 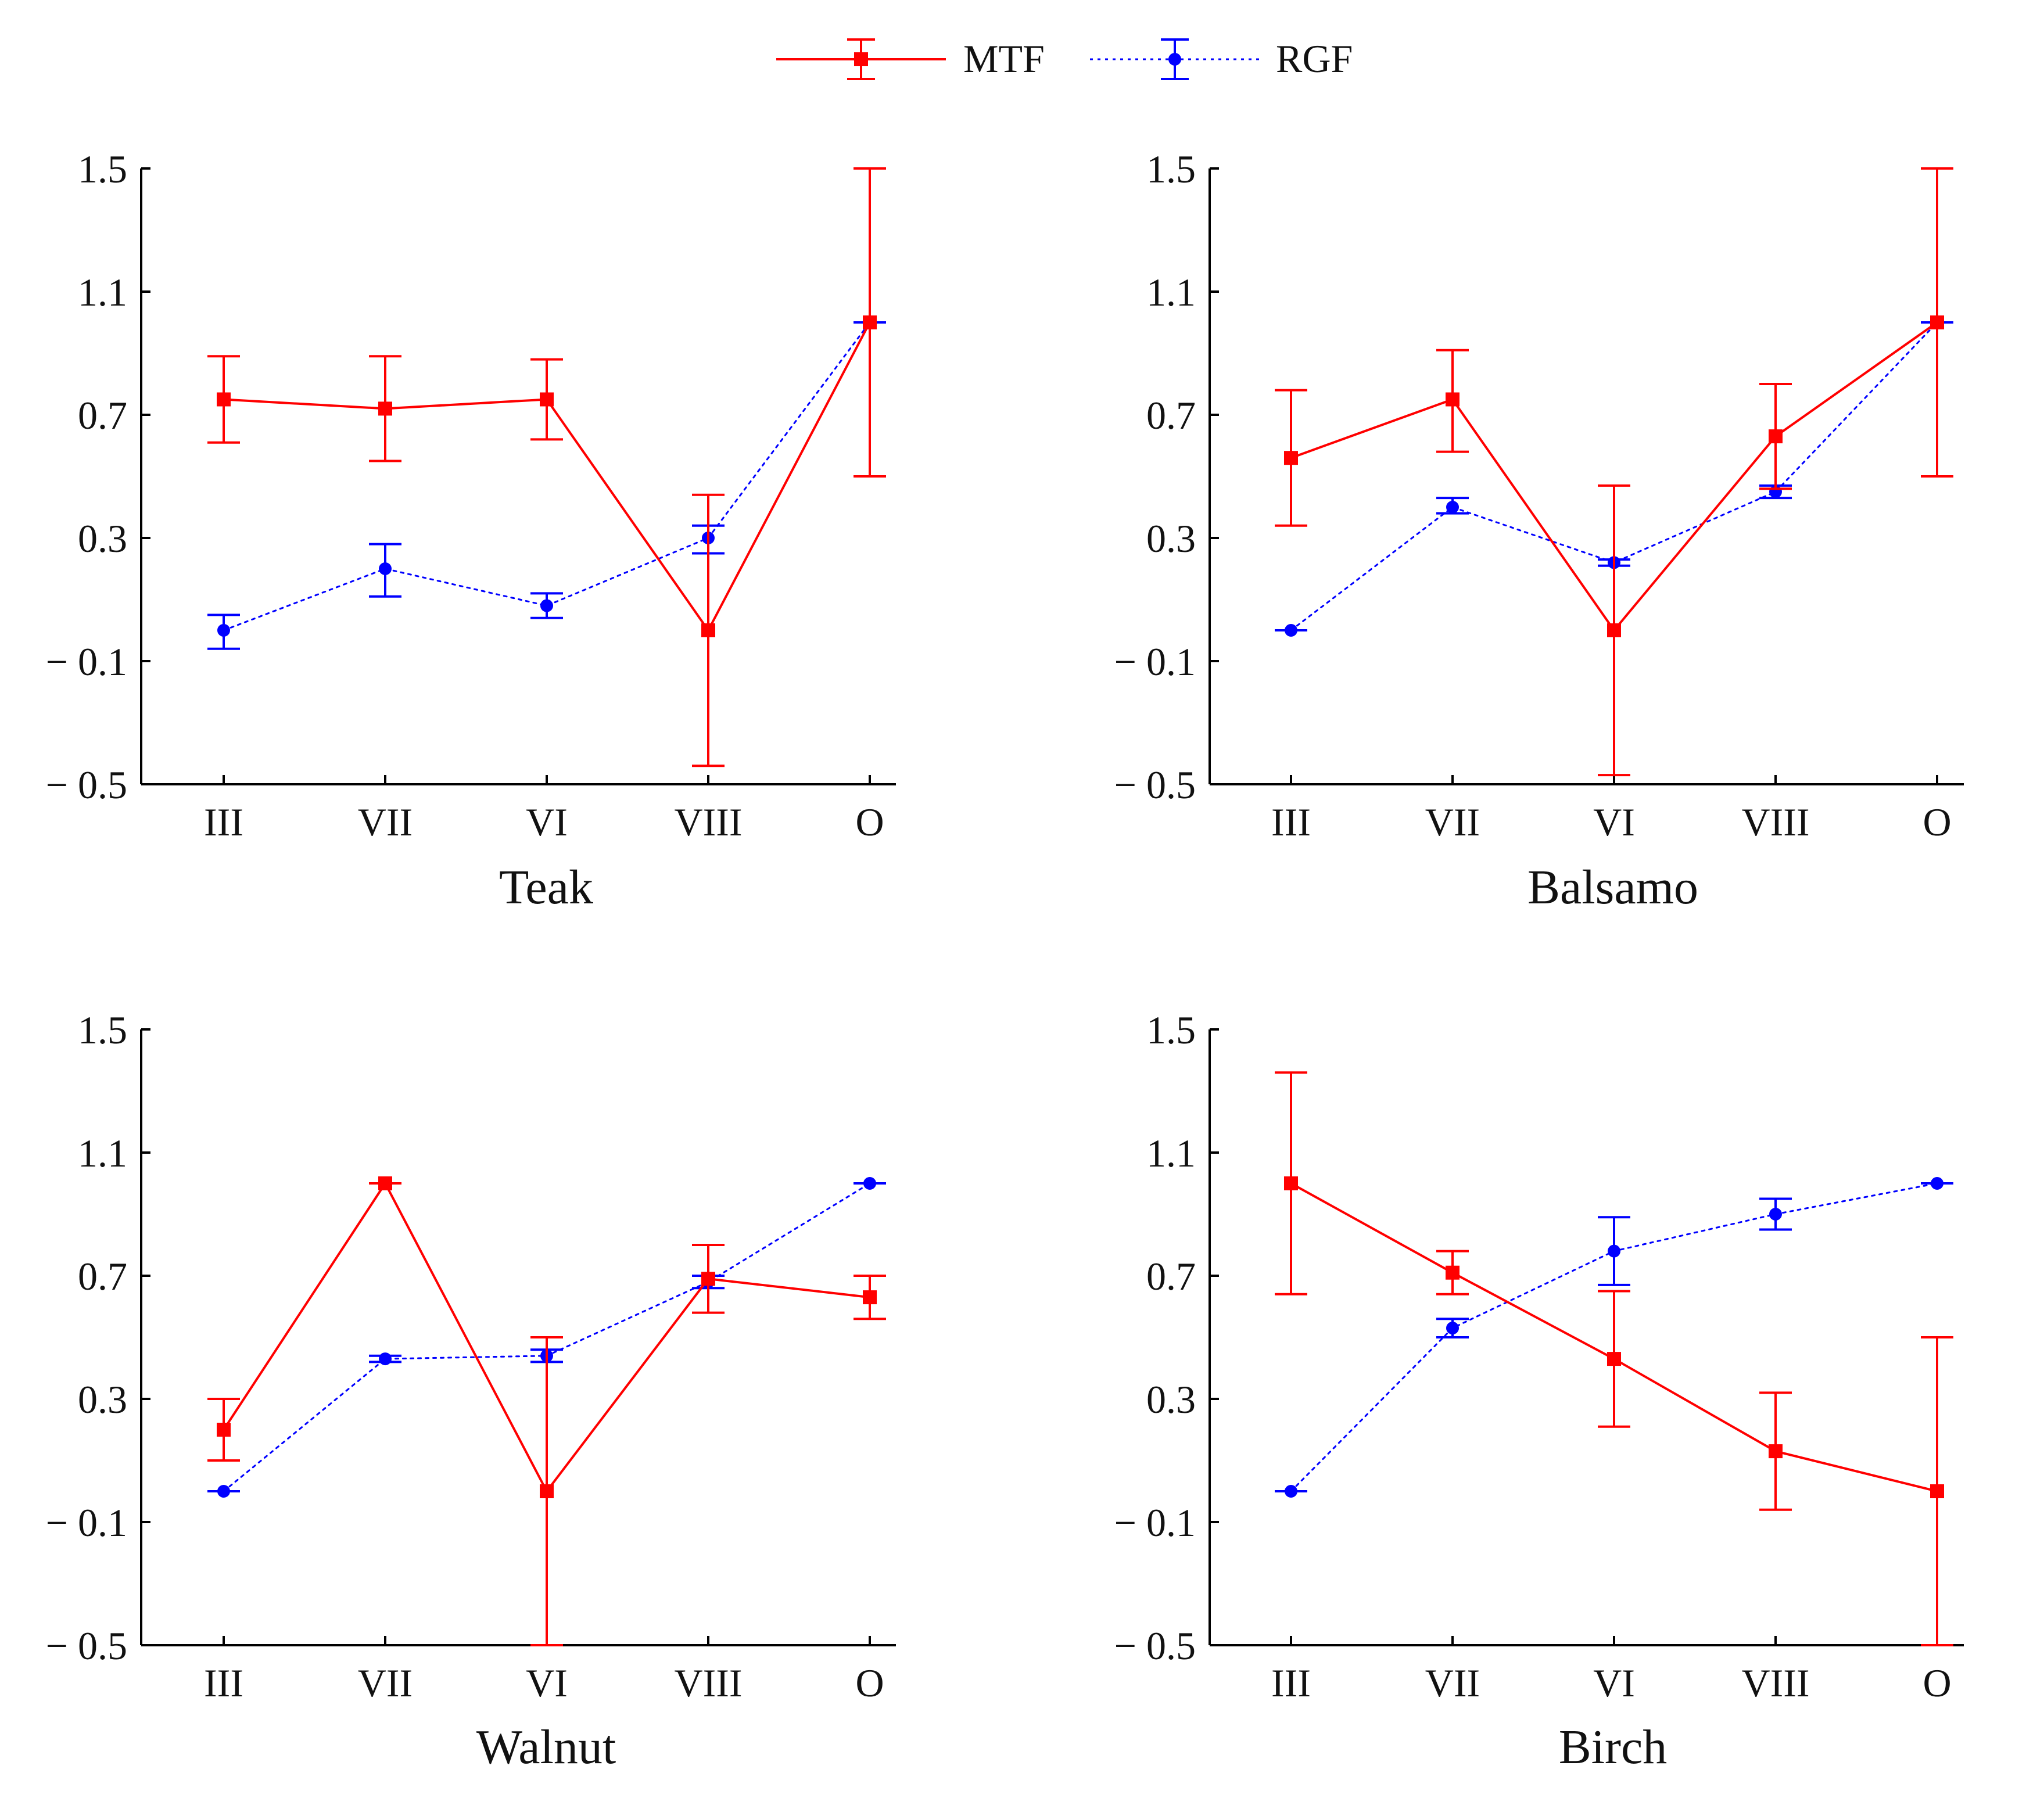 I want to click on legend-entry-rgf: RGF, so click(x=1222, y=59).